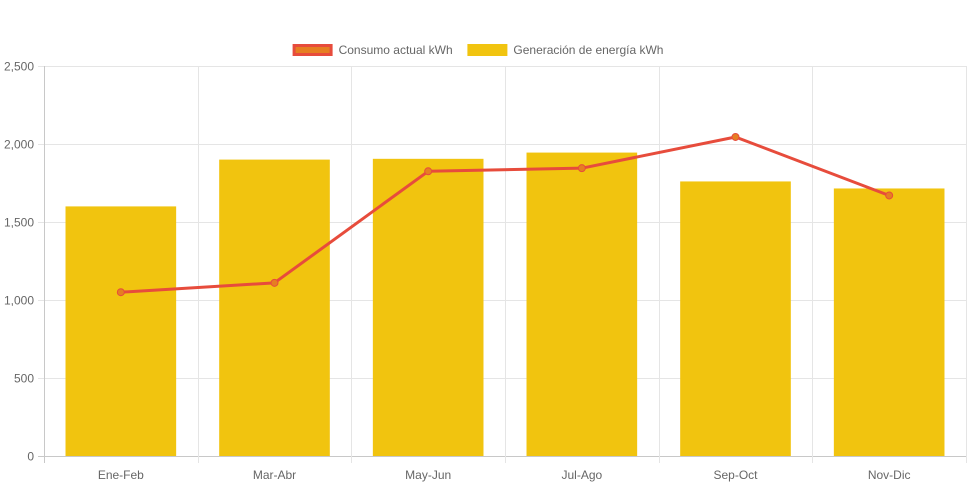 This screenshot has height=485, width=971. Describe the element at coordinates (19, 301) in the screenshot. I see `y-tick-label: 1,000` at that location.